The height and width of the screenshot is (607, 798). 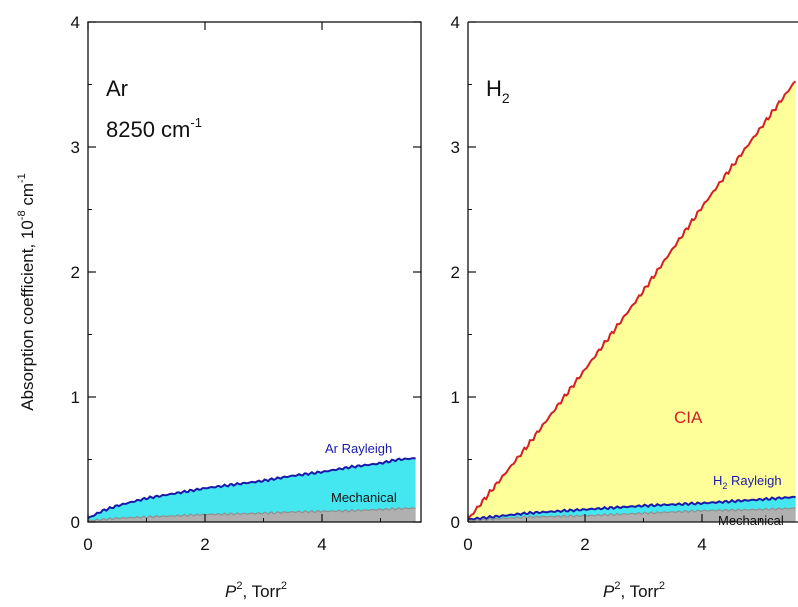 What do you see at coordinates (22, 215) in the screenshot?
I see `y-axis-title-sup1: -8` at bounding box center [22, 215].